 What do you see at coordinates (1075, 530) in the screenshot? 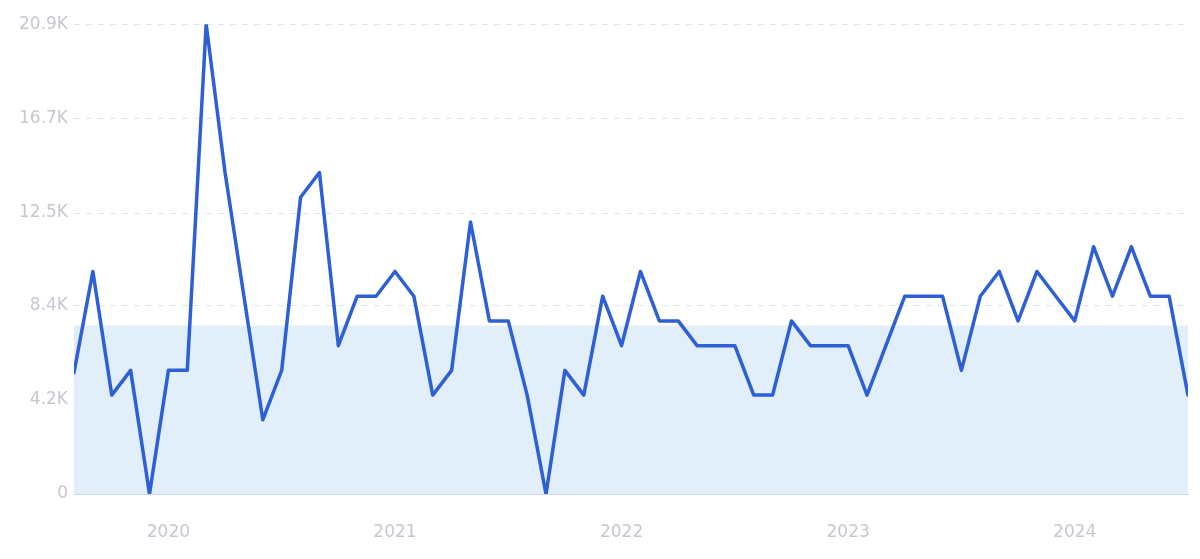
I see `x-tick-label: 2024` at bounding box center [1075, 530].